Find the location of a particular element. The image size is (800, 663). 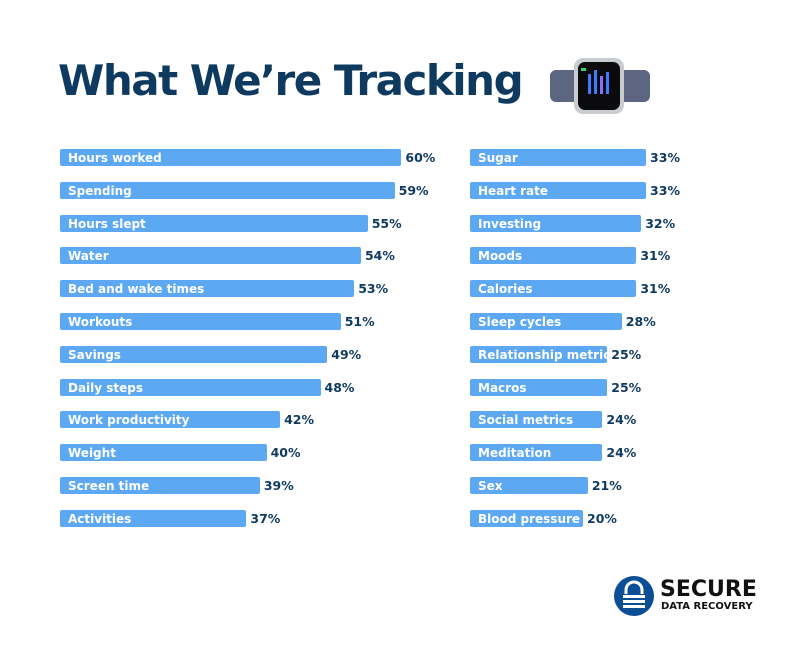

logo-subtext: DATA RECOVERY is located at coordinates (707, 606).